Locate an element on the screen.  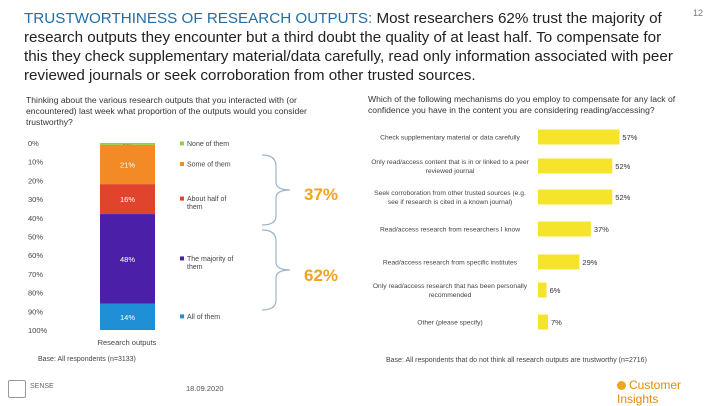
category-label: recommended is located at coordinates (450, 295).